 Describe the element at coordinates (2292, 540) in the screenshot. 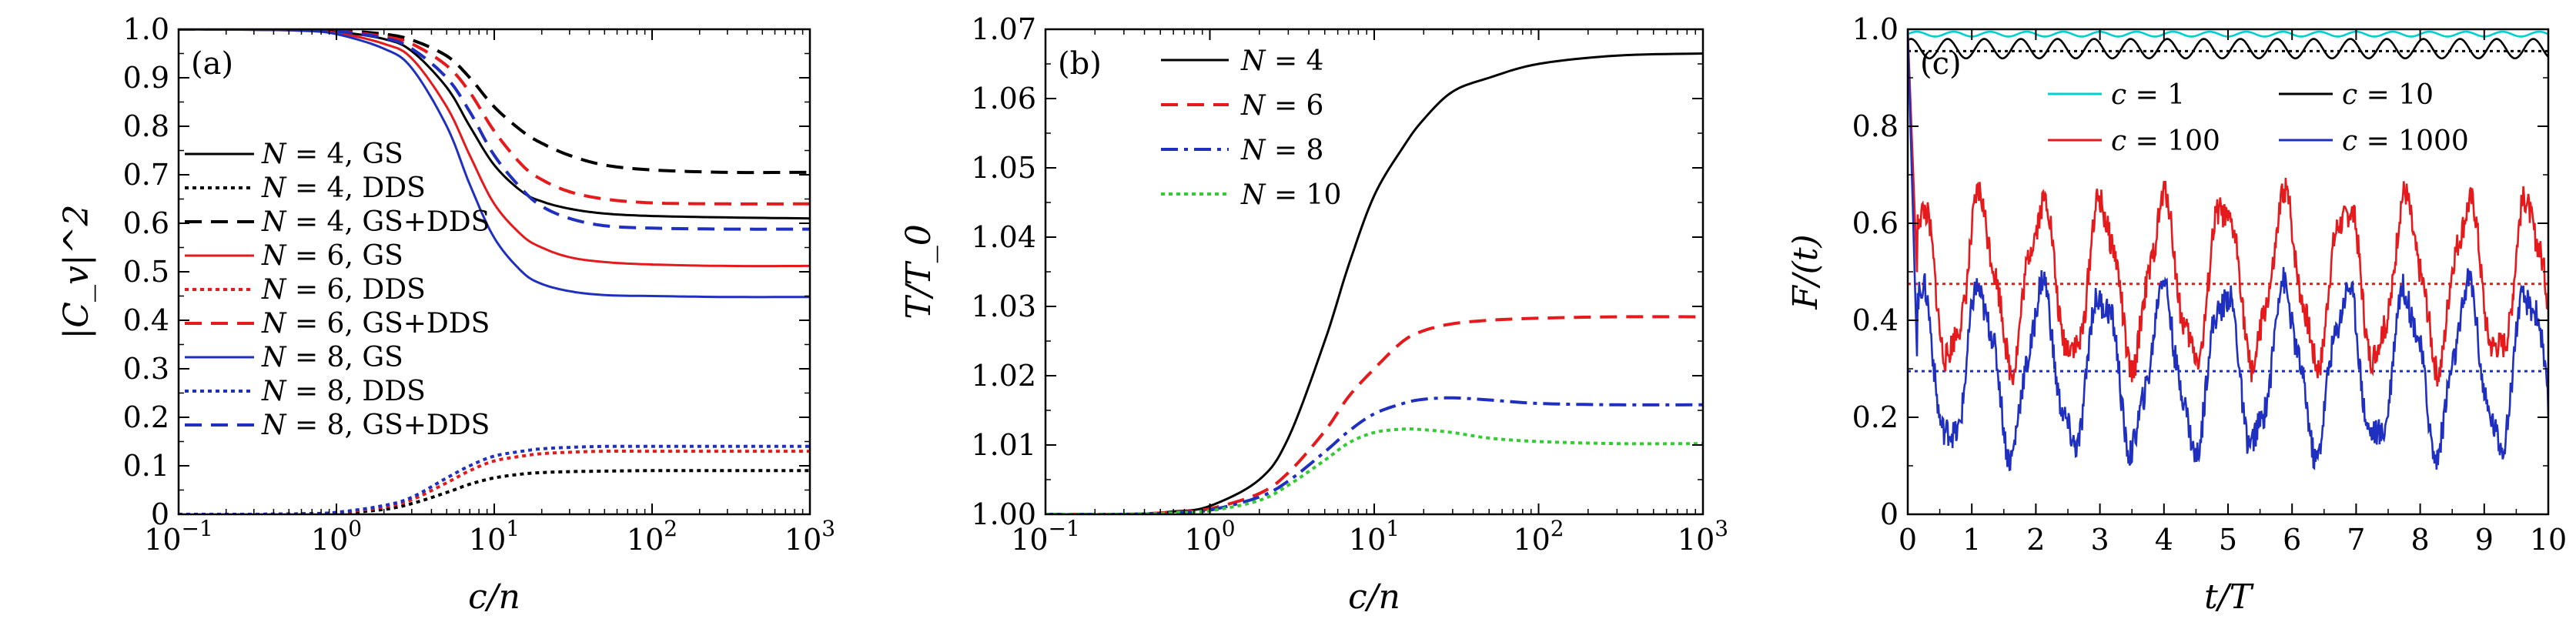

I see `x-tick-label: 6` at that location.